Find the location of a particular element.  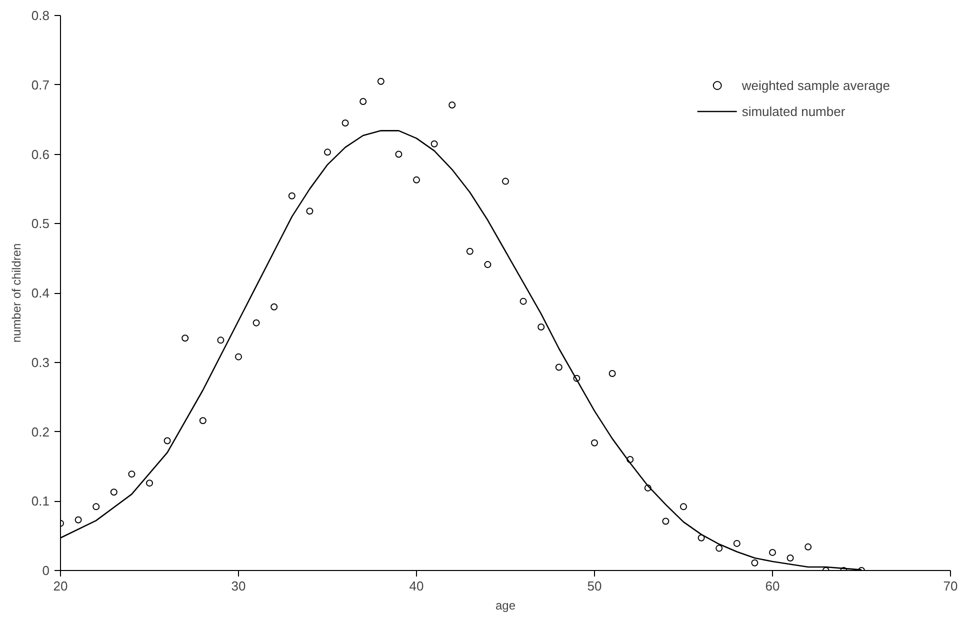

legend-label: weighted sample average is located at coordinates (816, 85).